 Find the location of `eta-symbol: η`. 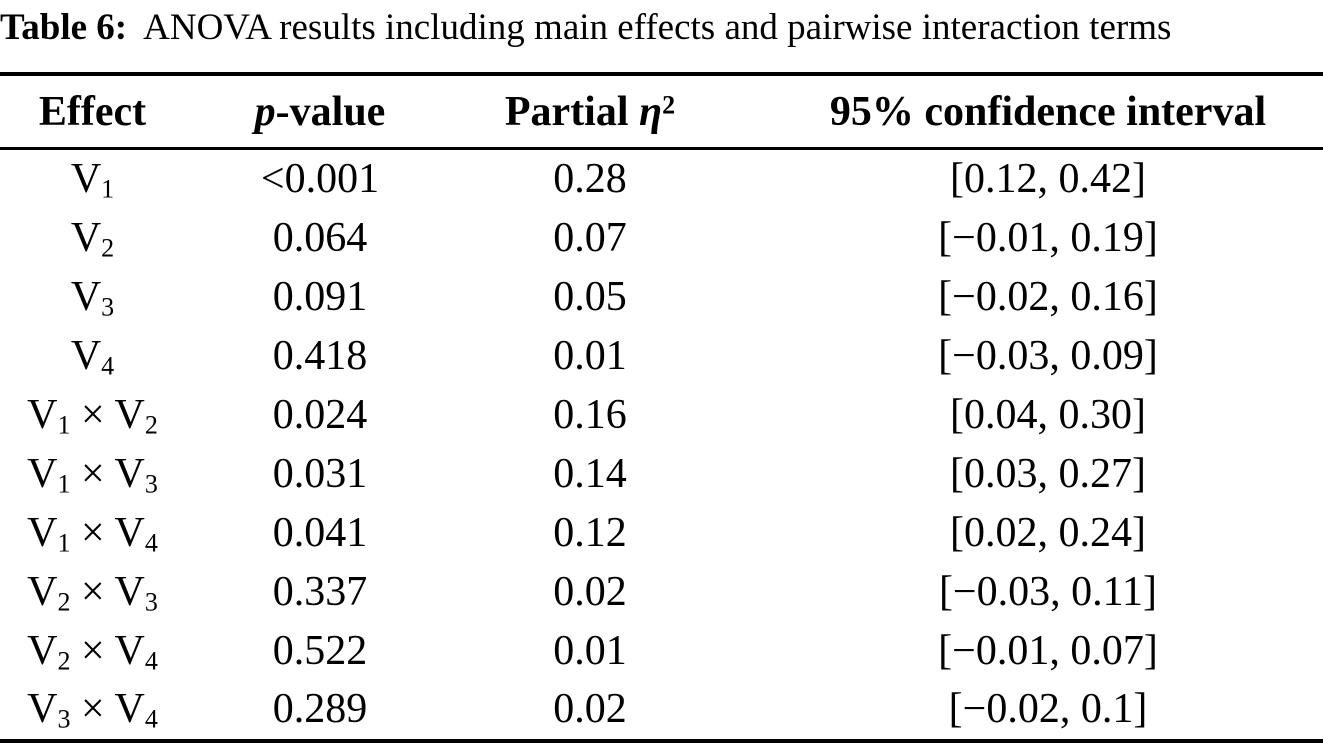

eta-symbol: η is located at coordinates (651, 111).